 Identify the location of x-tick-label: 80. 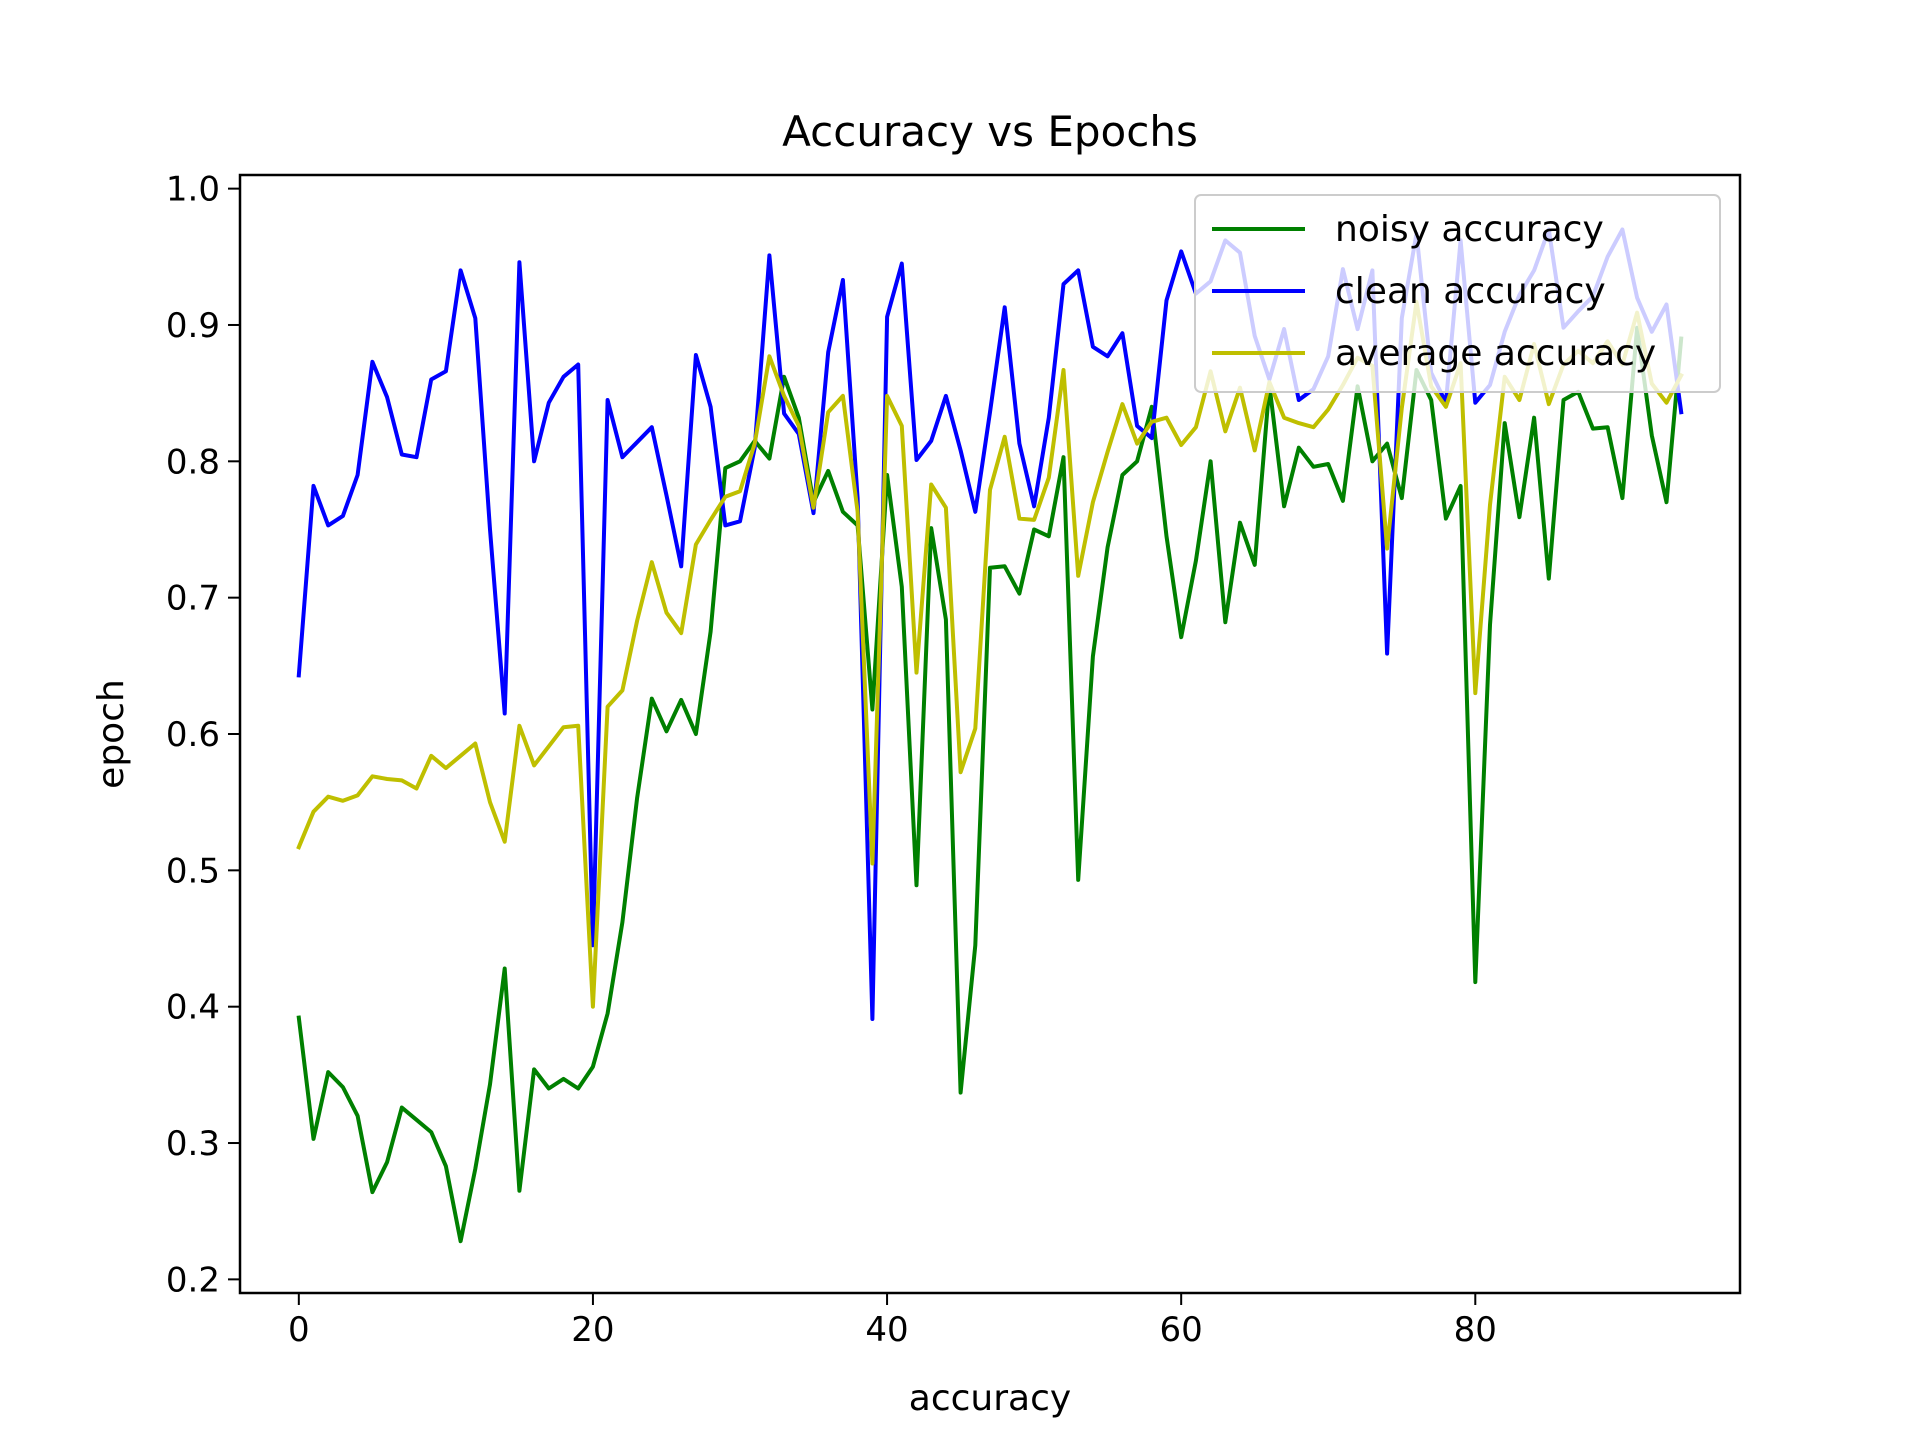
(1475, 1330).